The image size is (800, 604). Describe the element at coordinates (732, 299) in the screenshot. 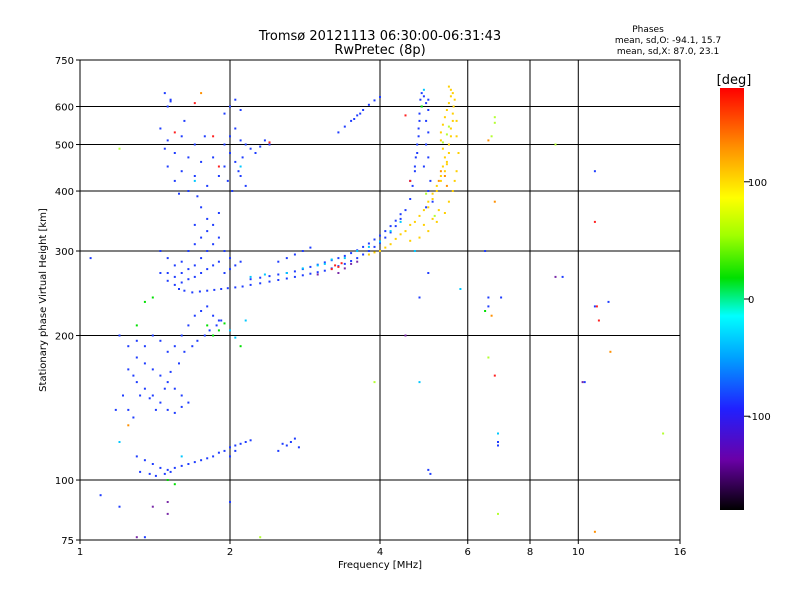

I see `colorbar` at that location.